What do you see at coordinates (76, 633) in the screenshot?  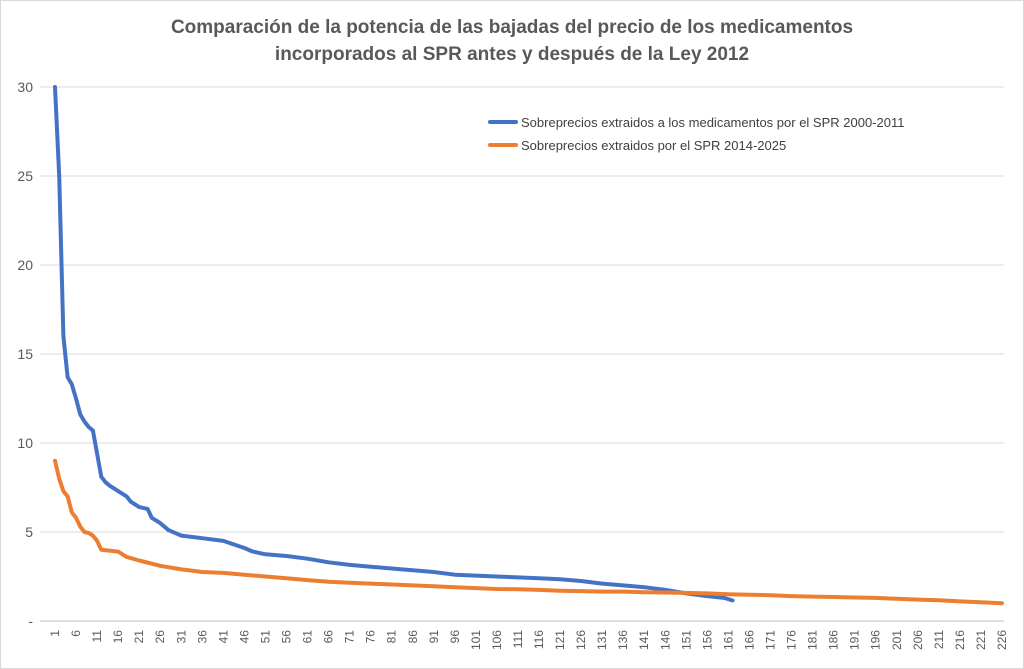 I see `x-tick-label: 6` at bounding box center [76, 633].